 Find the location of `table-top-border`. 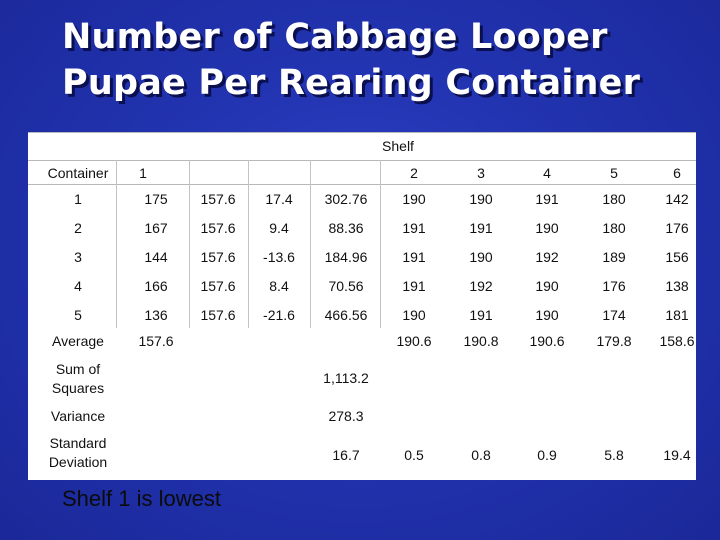

table-top-border is located at coordinates (362, 132).